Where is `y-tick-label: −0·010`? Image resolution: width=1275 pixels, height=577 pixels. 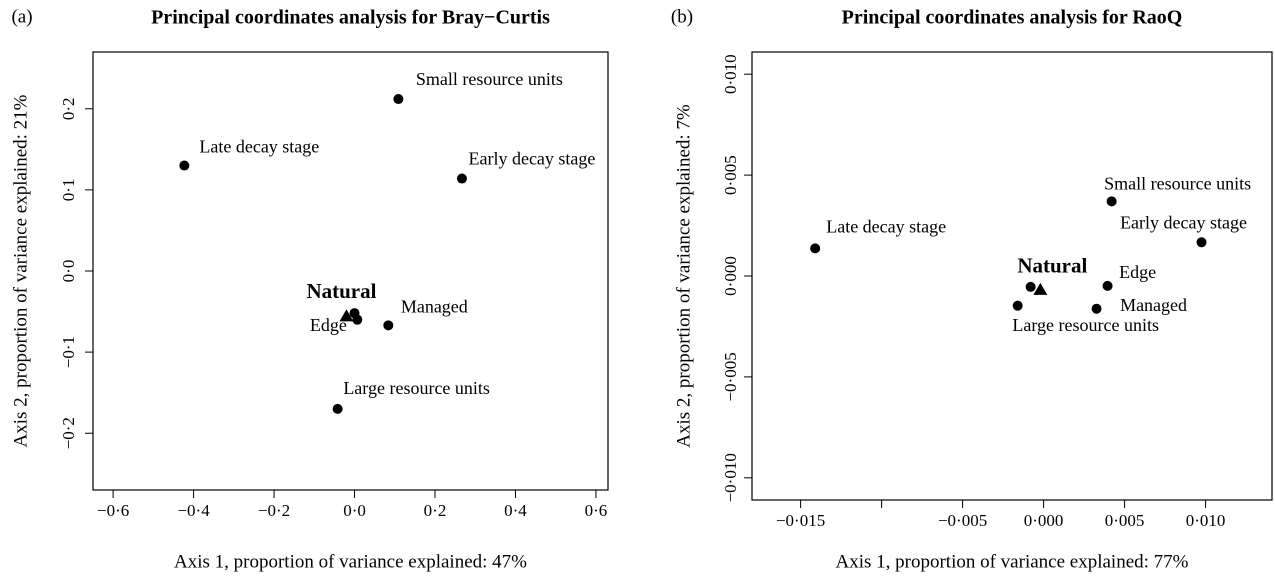 y-tick-label: −0·010 is located at coordinates (730, 477).